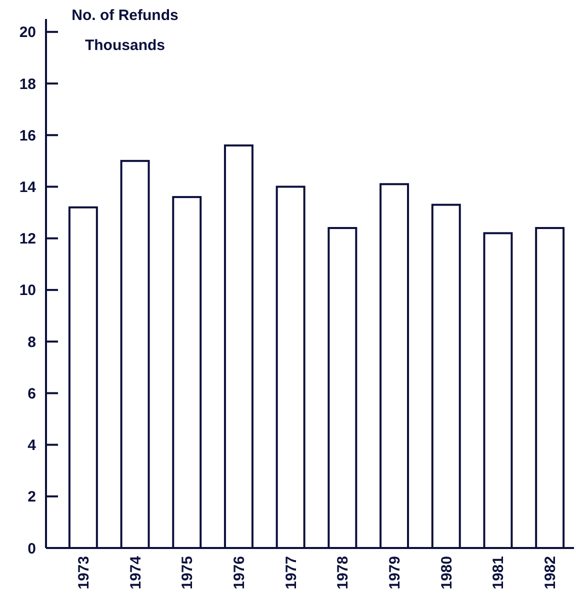  I want to click on x-tick-label: 1978, so click(343, 573).